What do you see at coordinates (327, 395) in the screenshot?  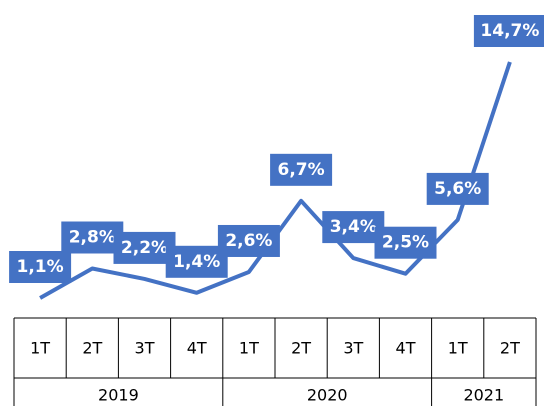 I see `group-label: 2020` at bounding box center [327, 395].